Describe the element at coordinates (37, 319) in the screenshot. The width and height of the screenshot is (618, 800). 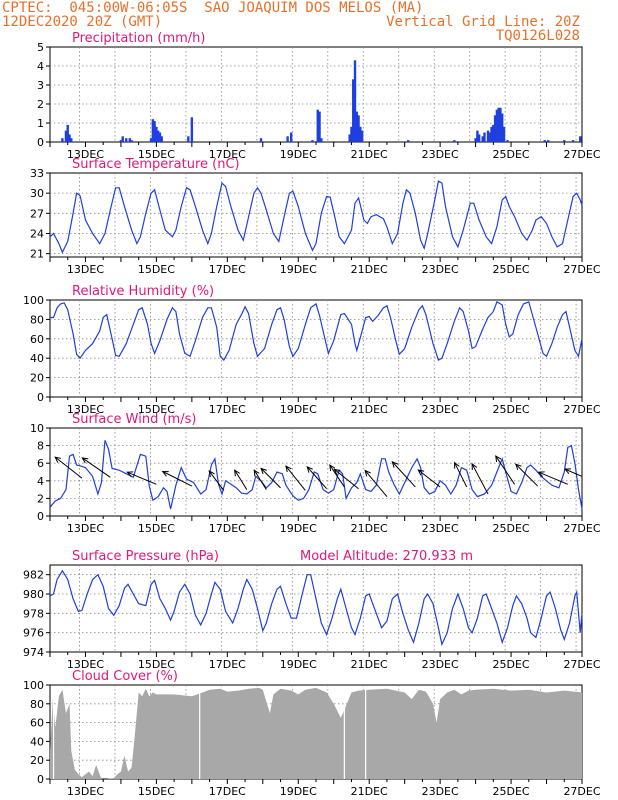
I see `y-tick-label-rh: 80` at that location.